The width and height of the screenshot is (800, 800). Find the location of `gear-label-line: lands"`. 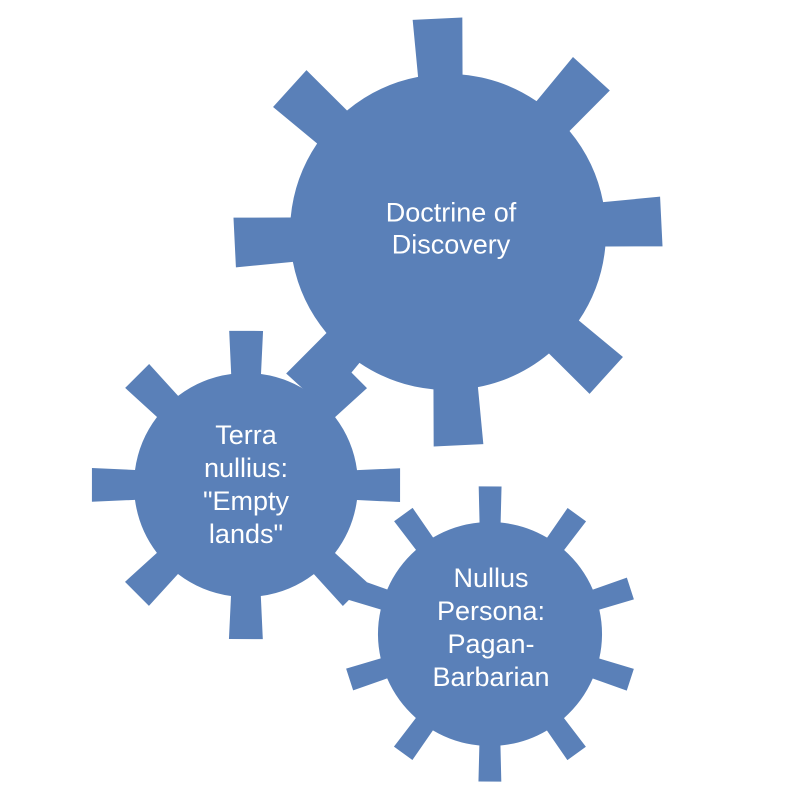

gear-label-line: lands" is located at coordinates (246, 533).